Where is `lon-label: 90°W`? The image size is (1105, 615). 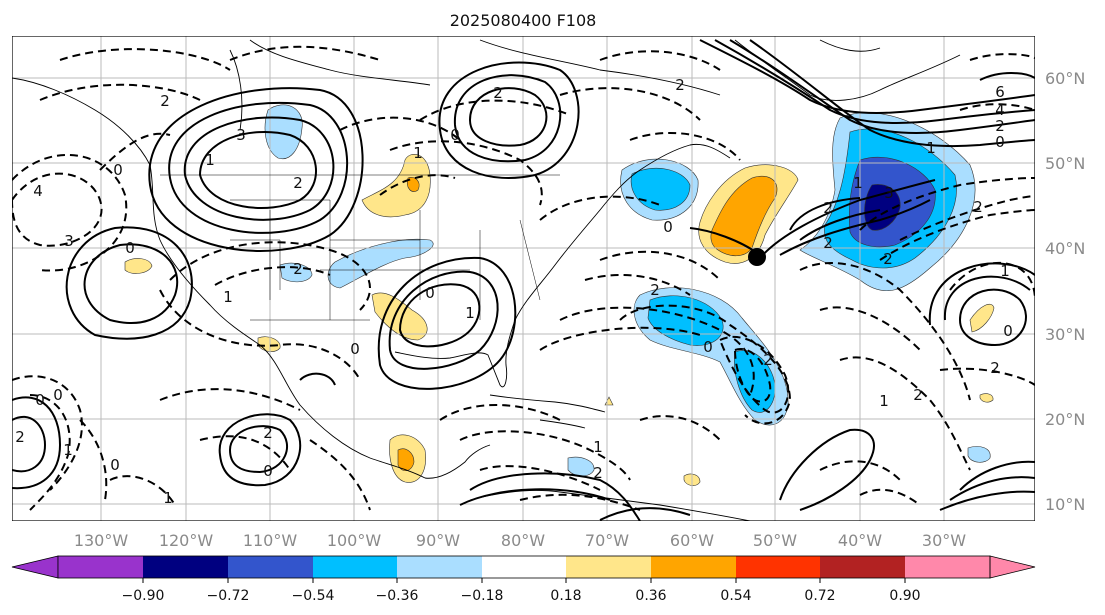
lon-label: 90°W is located at coordinates (438, 540).